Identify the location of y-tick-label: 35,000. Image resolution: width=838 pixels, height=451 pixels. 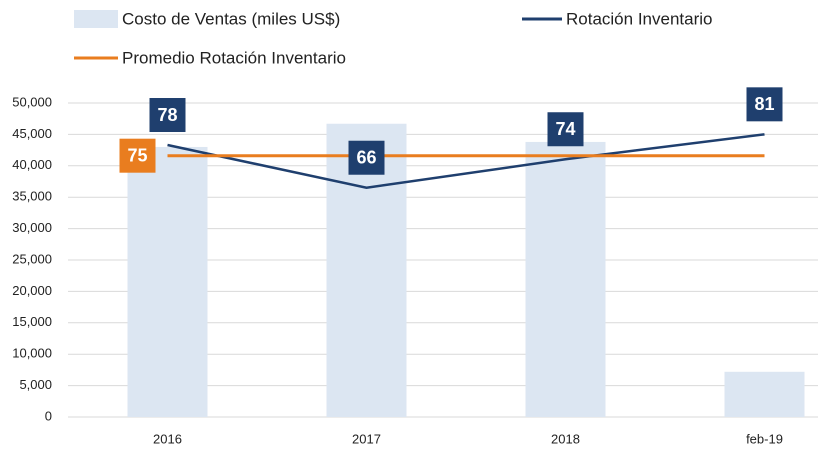
(32, 196).